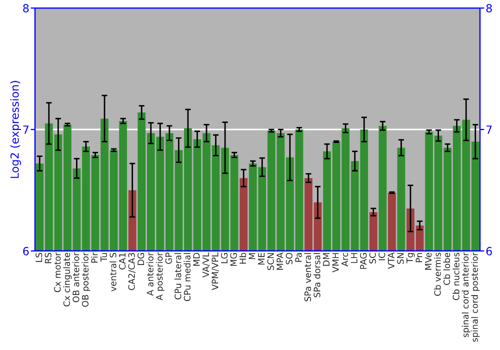  I want to click on x-tick-label: SO, so click(289, 258).